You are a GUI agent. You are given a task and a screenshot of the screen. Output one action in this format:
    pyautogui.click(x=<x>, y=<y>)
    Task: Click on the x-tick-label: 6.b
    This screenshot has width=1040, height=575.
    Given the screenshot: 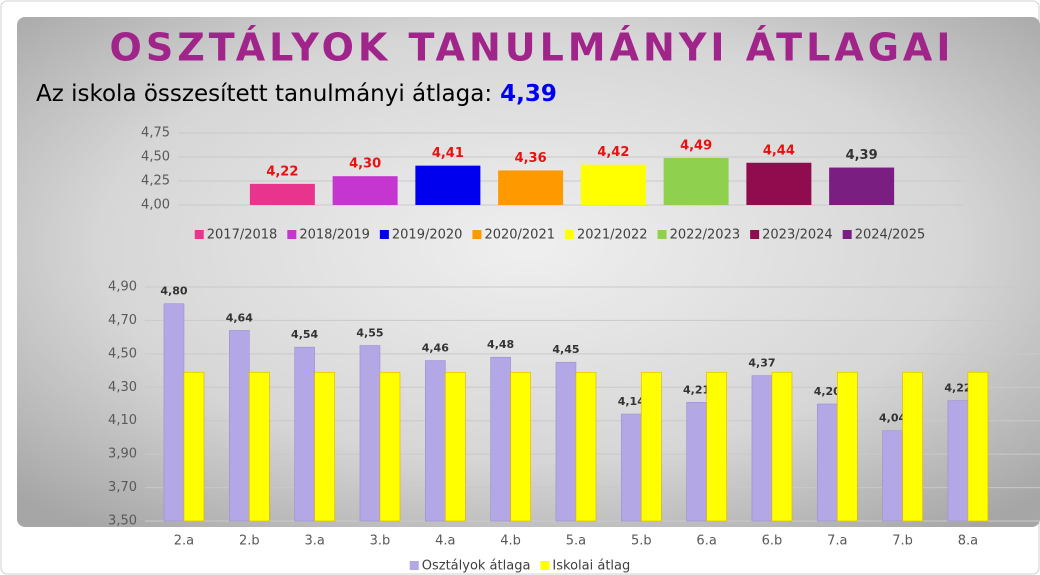 What is the action you would take?
    pyautogui.click(x=772, y=541)
    